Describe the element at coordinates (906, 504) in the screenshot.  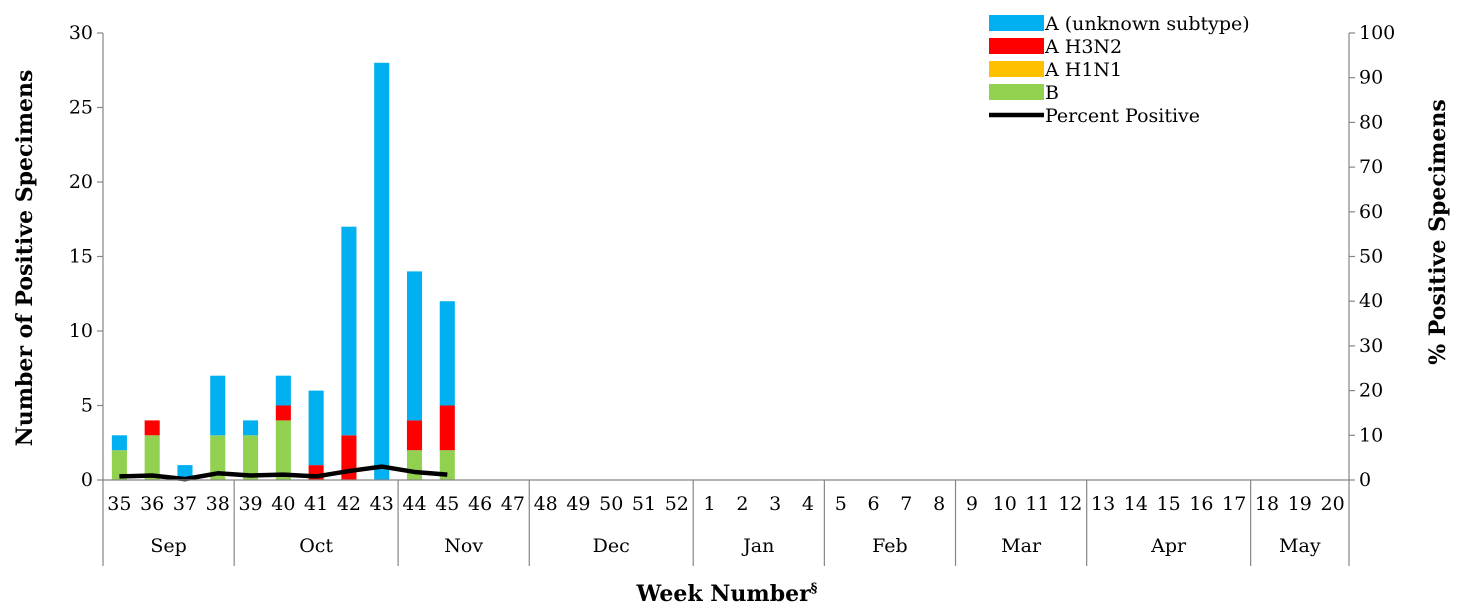
I see `x-tick-label: 7` at that location.